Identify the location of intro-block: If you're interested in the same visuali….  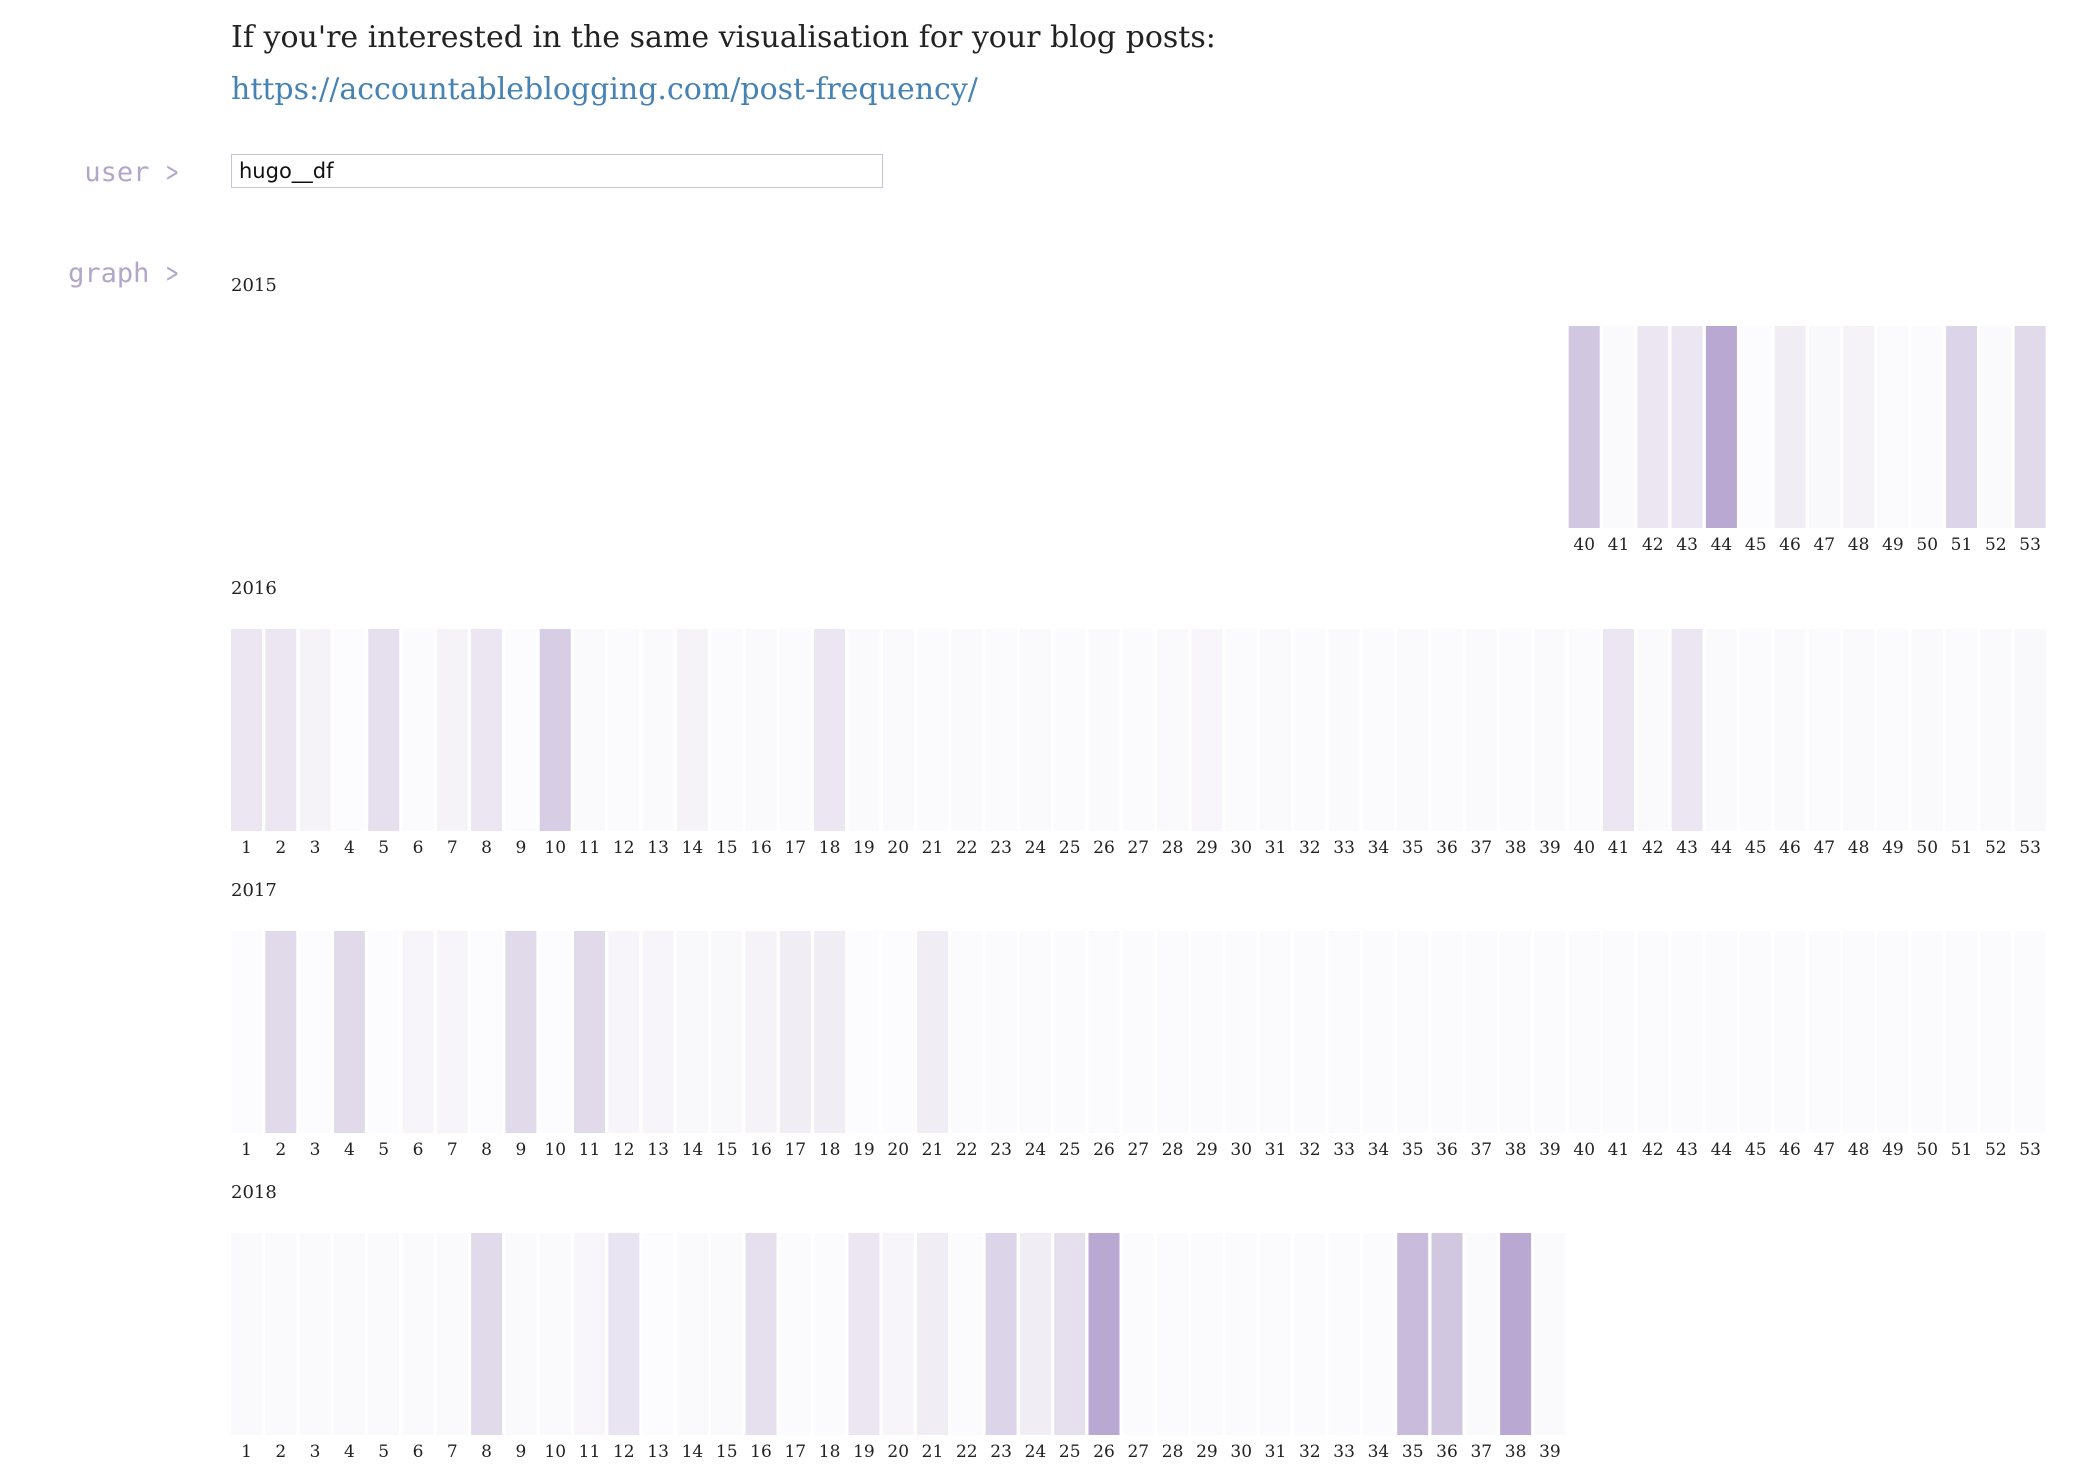
(723, 64).